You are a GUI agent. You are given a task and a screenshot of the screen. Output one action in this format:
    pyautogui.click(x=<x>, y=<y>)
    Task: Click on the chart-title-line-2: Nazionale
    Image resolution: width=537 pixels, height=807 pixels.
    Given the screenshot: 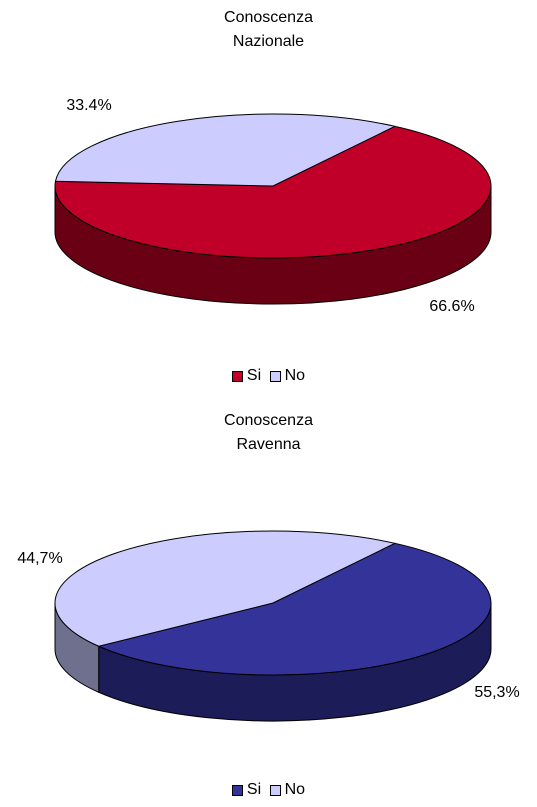 What is the action you would take?
    pyautogui.click(x=268, y=41)
    